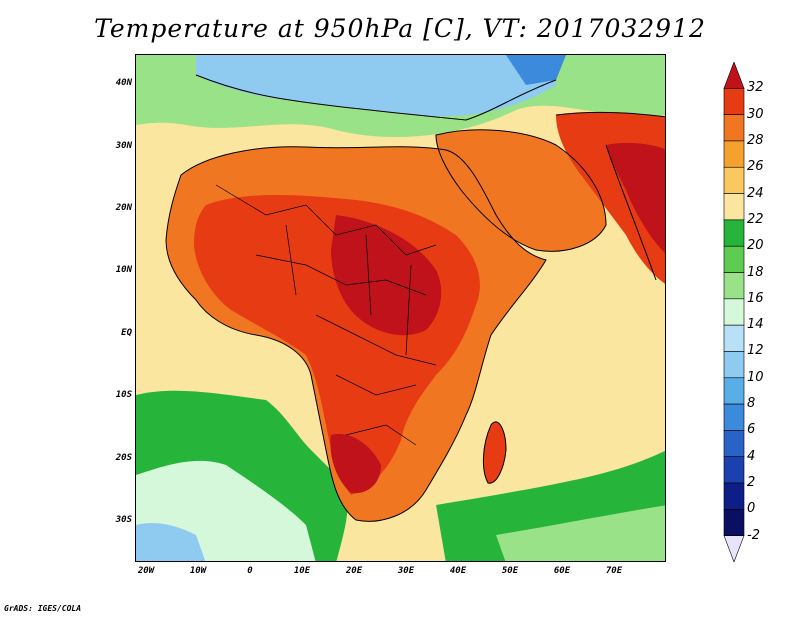 Image resolution: width=800 pixels, height=618 pixels. Describe the element at coordinates (755, 193) in the screenshot. I see `colorbar-label: 24` at that location.